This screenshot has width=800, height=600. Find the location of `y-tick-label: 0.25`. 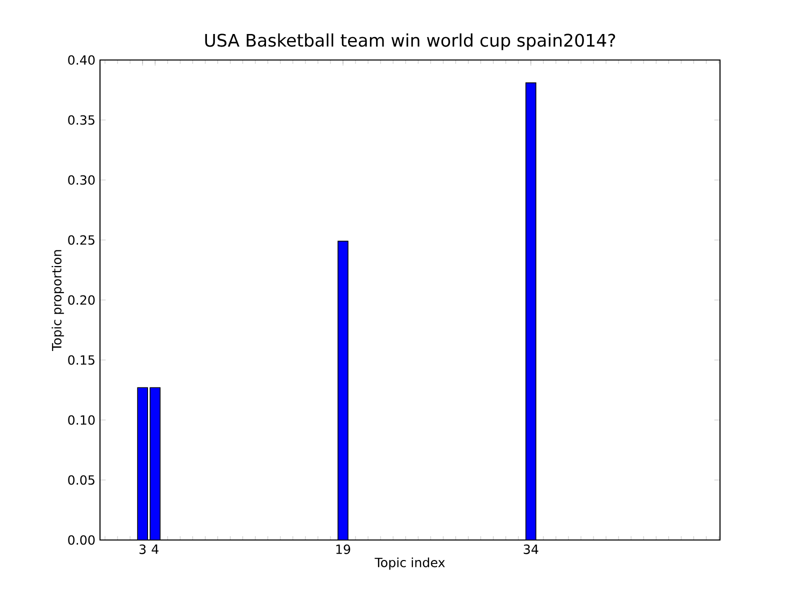

y-tick-label: 0.25 is located at coordinates (81, 240).